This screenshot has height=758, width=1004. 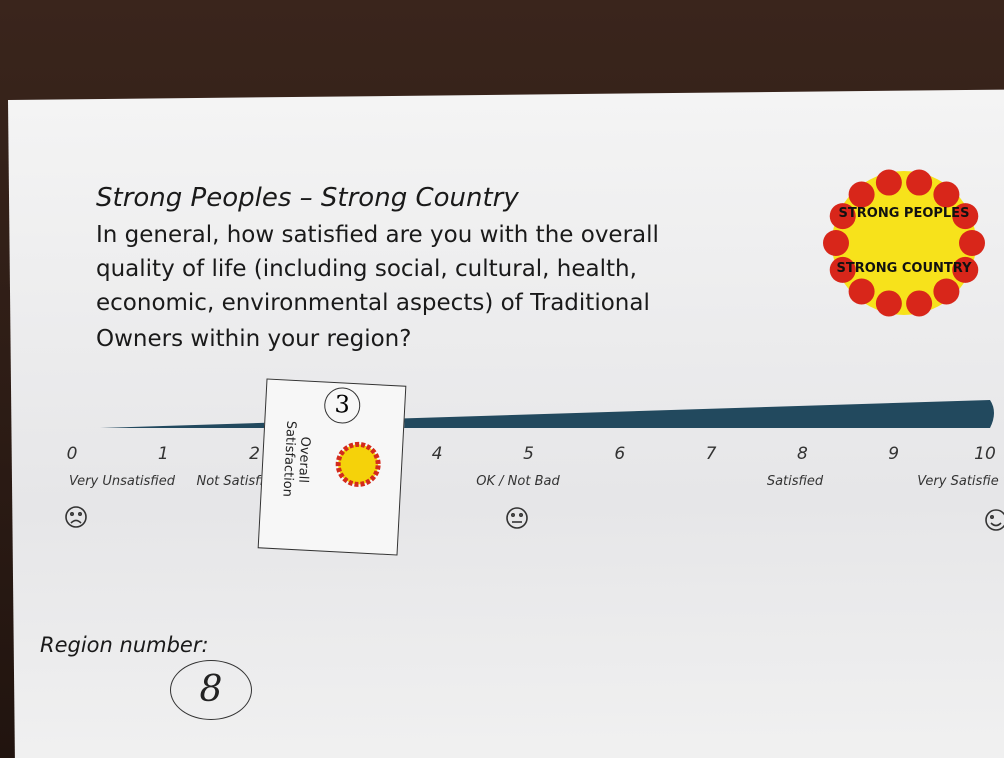 I want to click on handwritten-number: 3, so click(x=342, y=405).